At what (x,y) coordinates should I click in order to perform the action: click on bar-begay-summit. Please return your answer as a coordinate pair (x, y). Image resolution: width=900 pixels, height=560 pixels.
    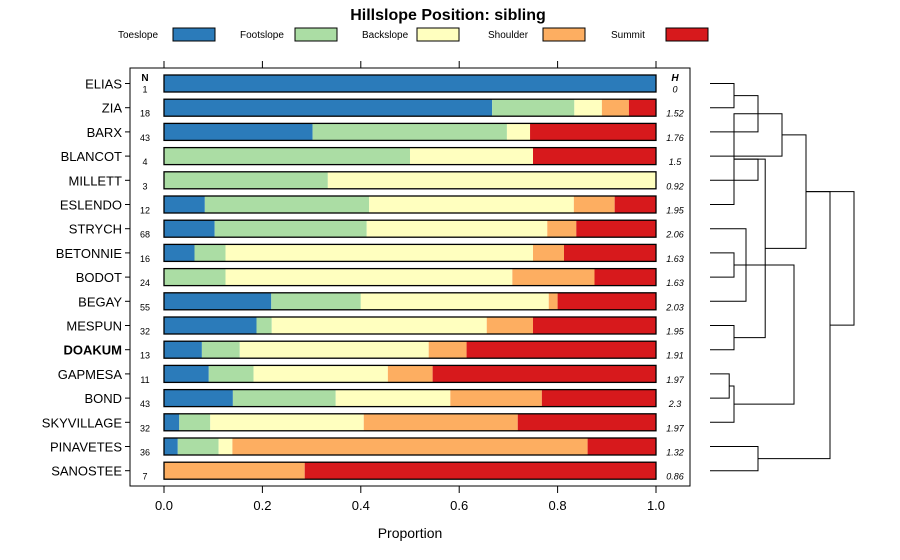
    Looking at the image, I should click on (606, 301).